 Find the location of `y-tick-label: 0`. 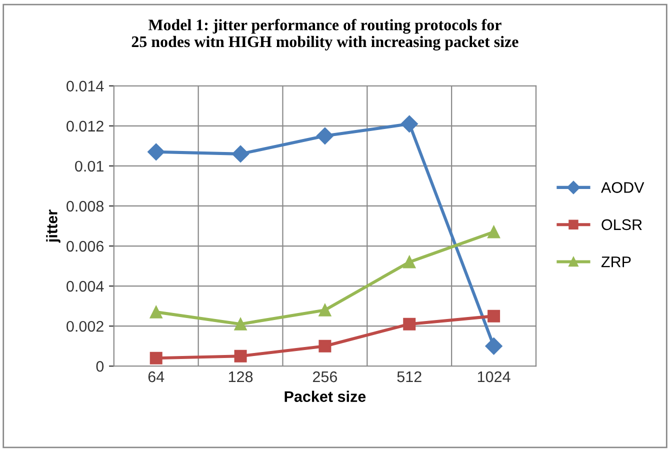

y-tick-label: 0 is located at coordinates (100, 366).